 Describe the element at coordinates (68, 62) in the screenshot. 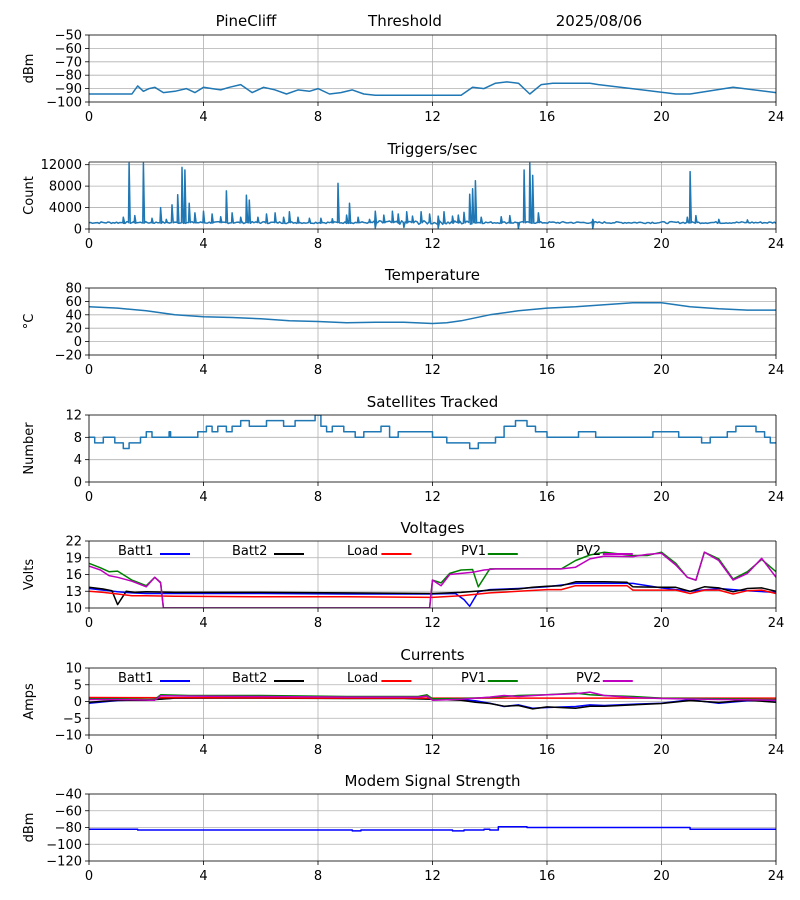

I see `y-tick-label: −70` at that location.